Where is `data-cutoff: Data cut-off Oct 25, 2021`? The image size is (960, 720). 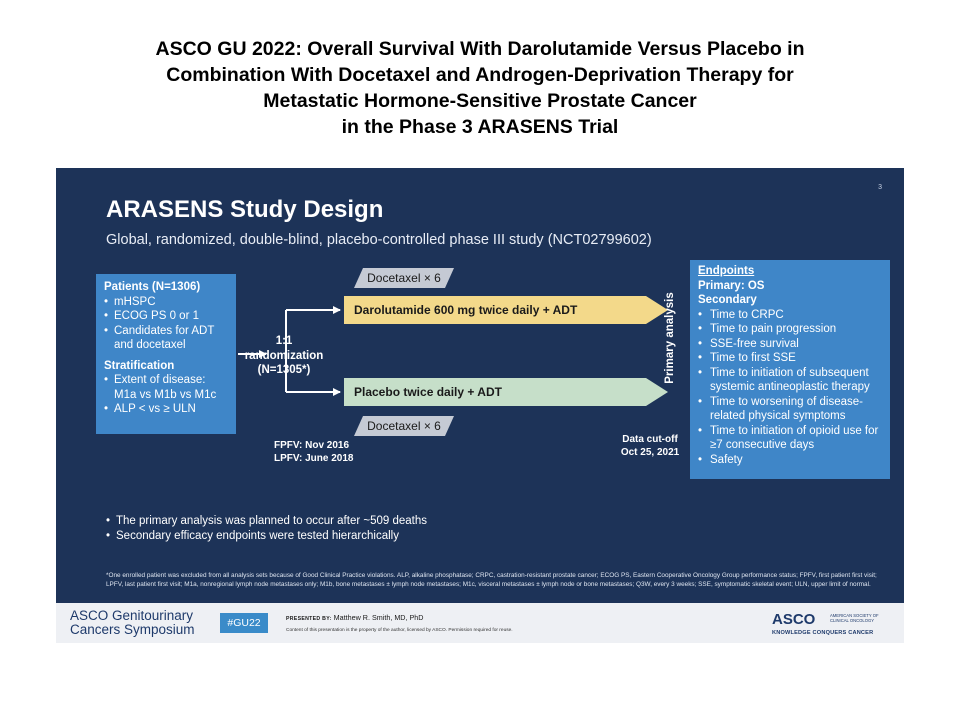 data-cutoff: Data cut-off Oct 25, 2021 is located at coordinates (650, 446).